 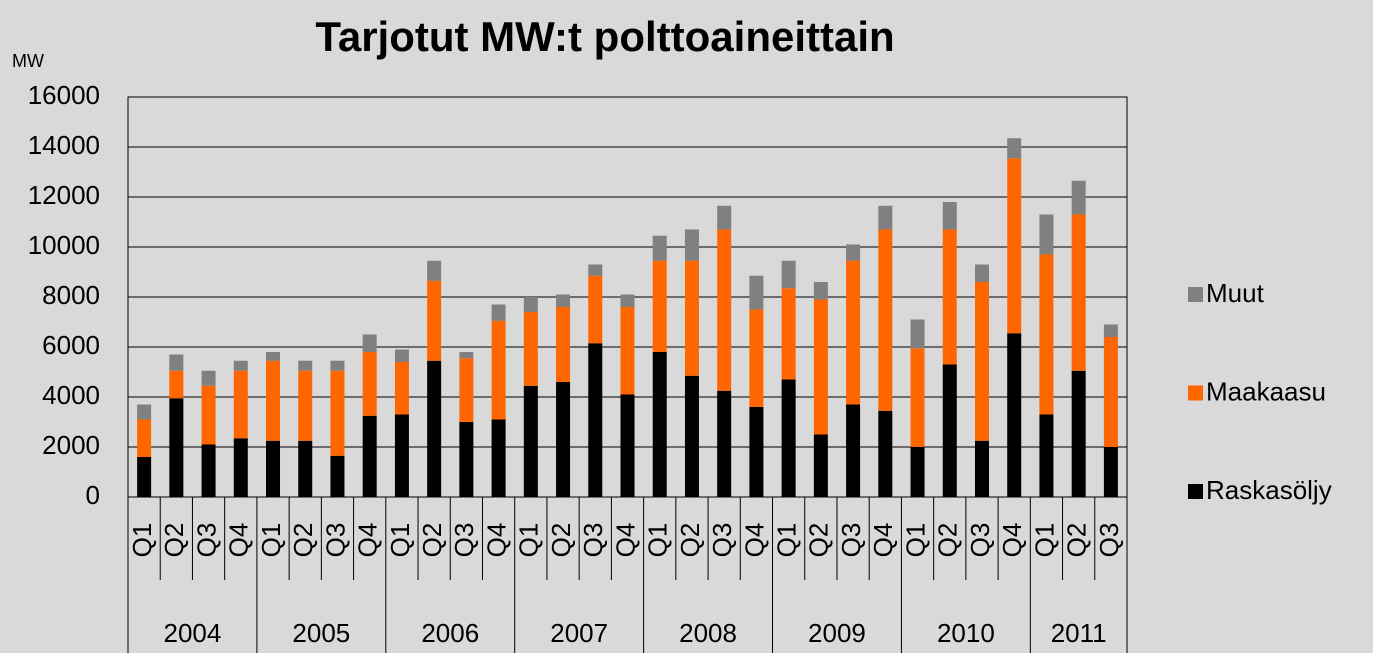 I want to click on y-tick-label: 12000, so click(x=64, y=195).